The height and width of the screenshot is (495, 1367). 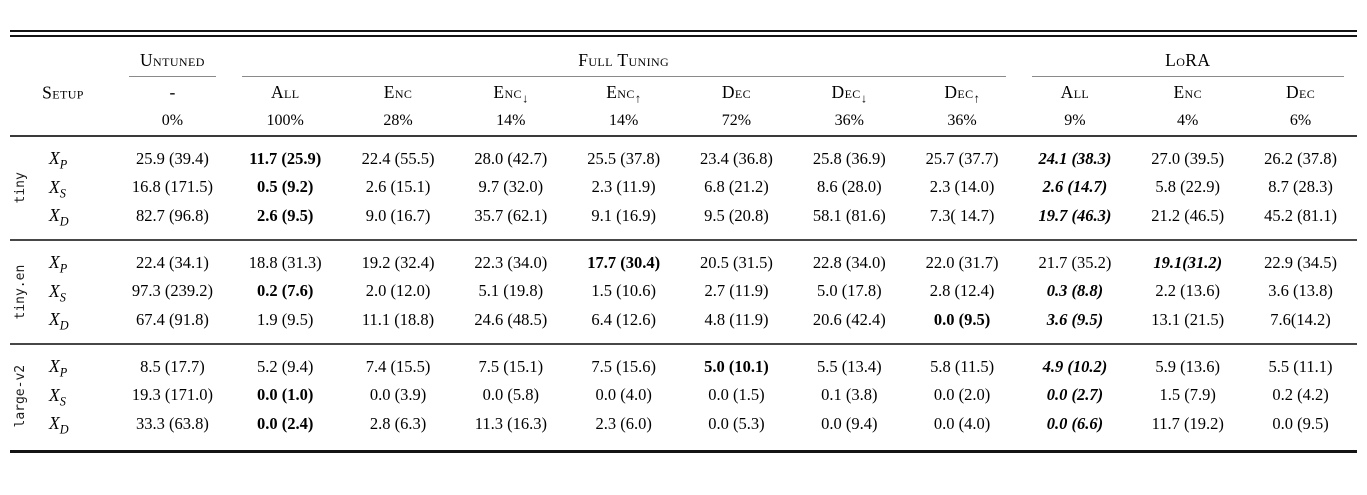 What do you see at coordinates (398, 215) in the screenshot?
I see `value-cell: 9.0 (16.7)` at bounding box center [398, 215].